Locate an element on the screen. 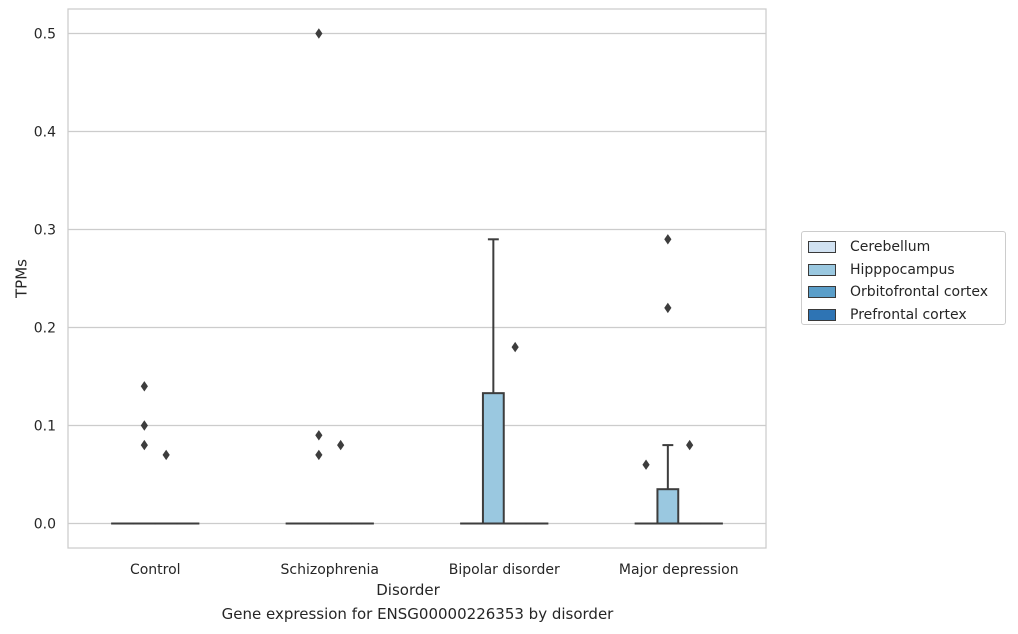  y-axis-label: TPMs is located at coordinates (21, 279).